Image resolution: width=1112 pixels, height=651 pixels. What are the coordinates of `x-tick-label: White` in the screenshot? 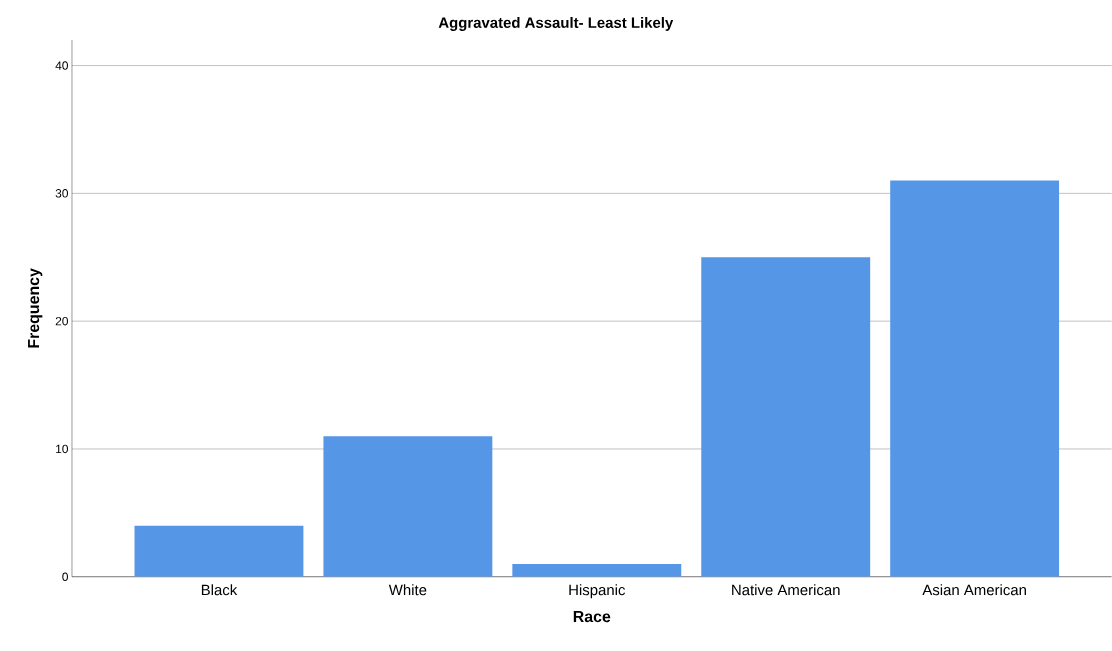 It's located at (407, 590).